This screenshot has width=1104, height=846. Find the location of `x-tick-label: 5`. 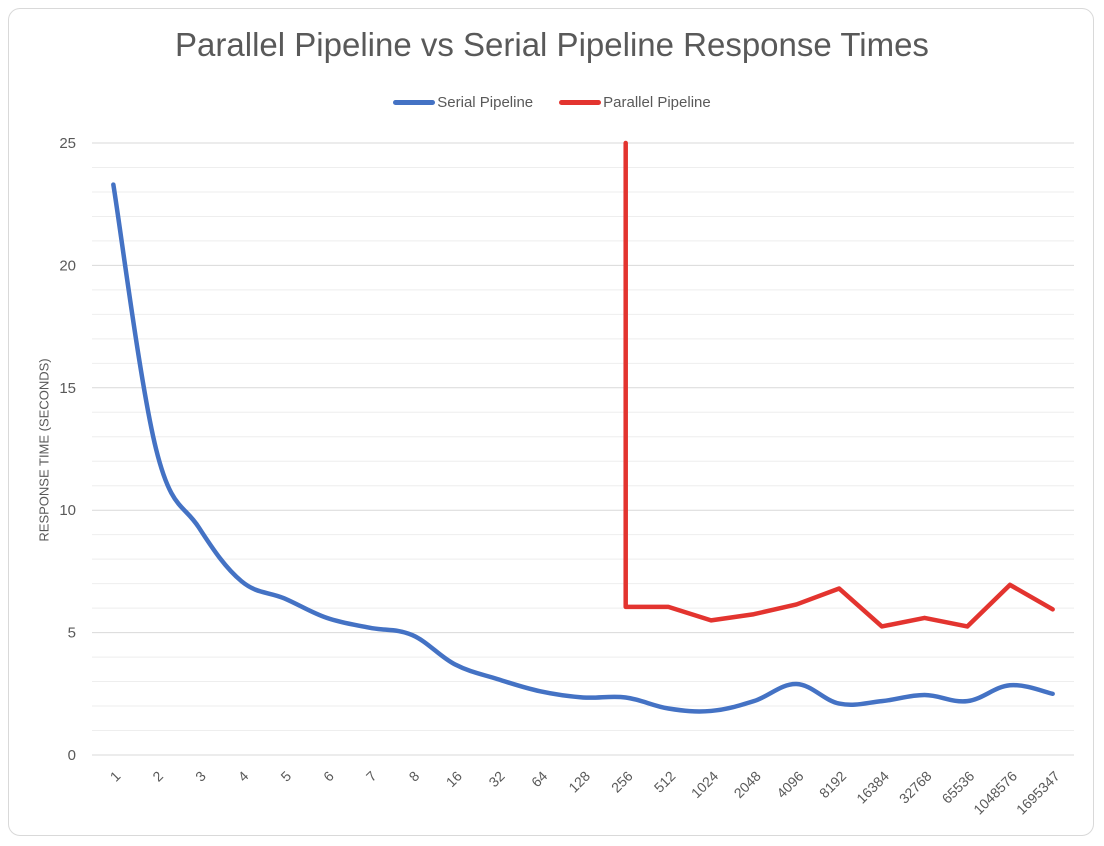

x-tick-label: 5 is located at coordinates (285, 776).